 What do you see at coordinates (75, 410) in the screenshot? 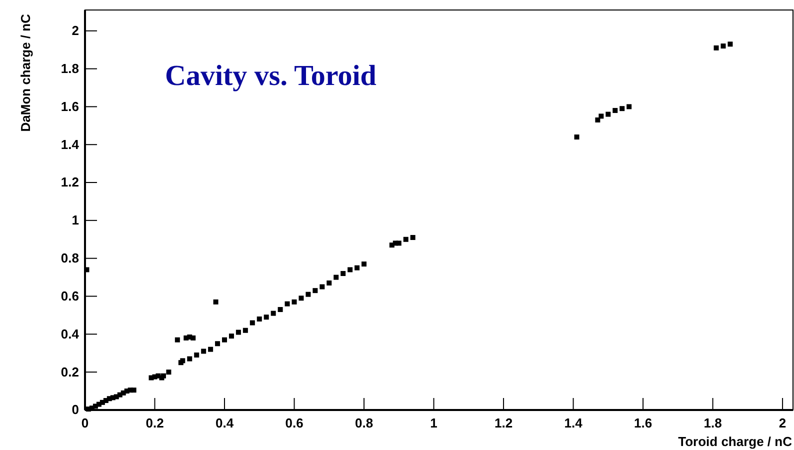
I see `y-tick-label: 0` at bounding box center [75, 410].